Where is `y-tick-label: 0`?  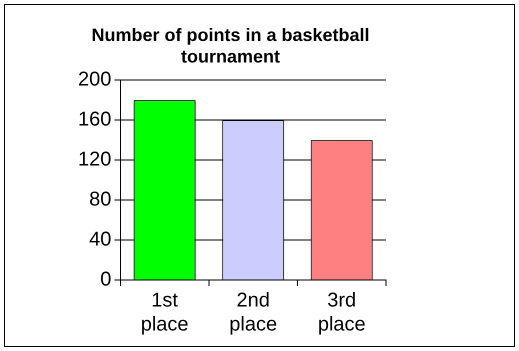 y-tick-label: 0 is located at coordinates (106, 279).